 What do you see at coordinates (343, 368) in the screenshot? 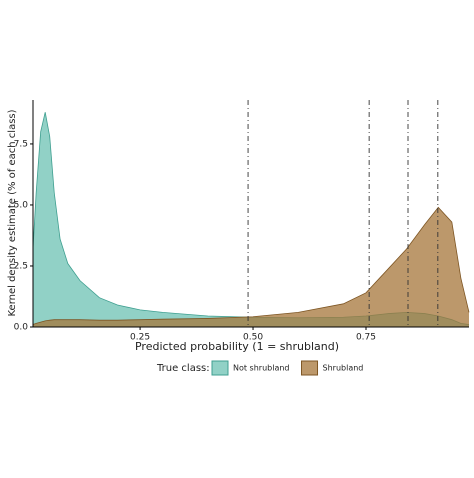
I see `legend-label: Shrubland` at bounding box center [343, 368].